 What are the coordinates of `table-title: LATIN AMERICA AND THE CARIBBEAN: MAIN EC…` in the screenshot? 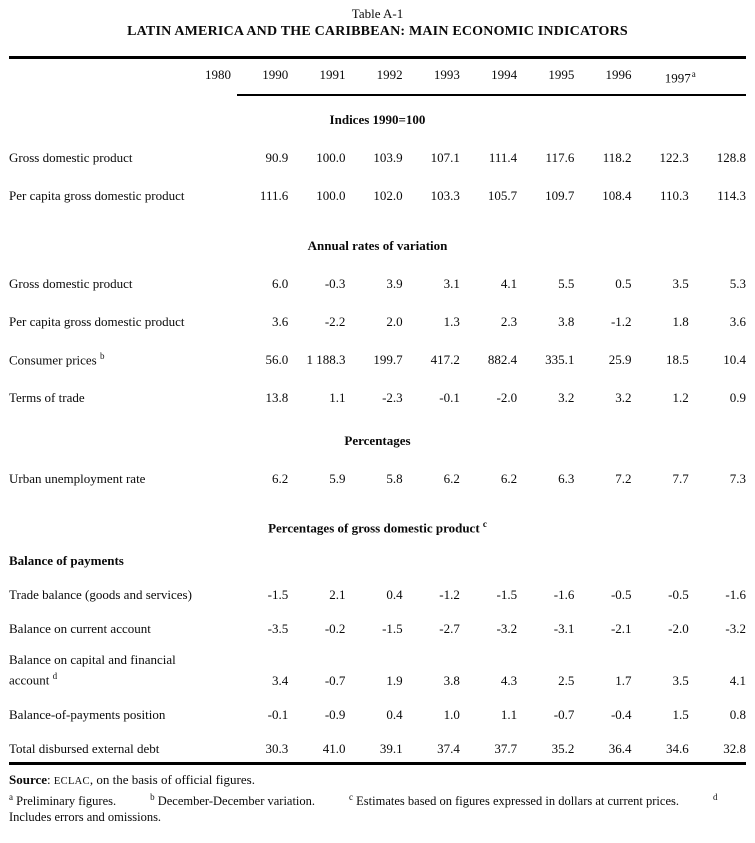 It's located at (377, 31).